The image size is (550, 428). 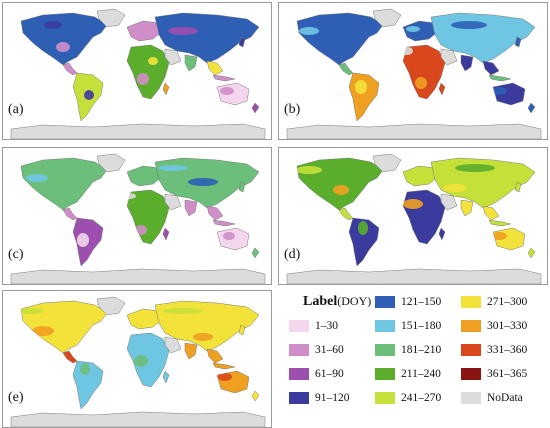 I want to click on panel-label-c: (c), so click(x=16, y=254).